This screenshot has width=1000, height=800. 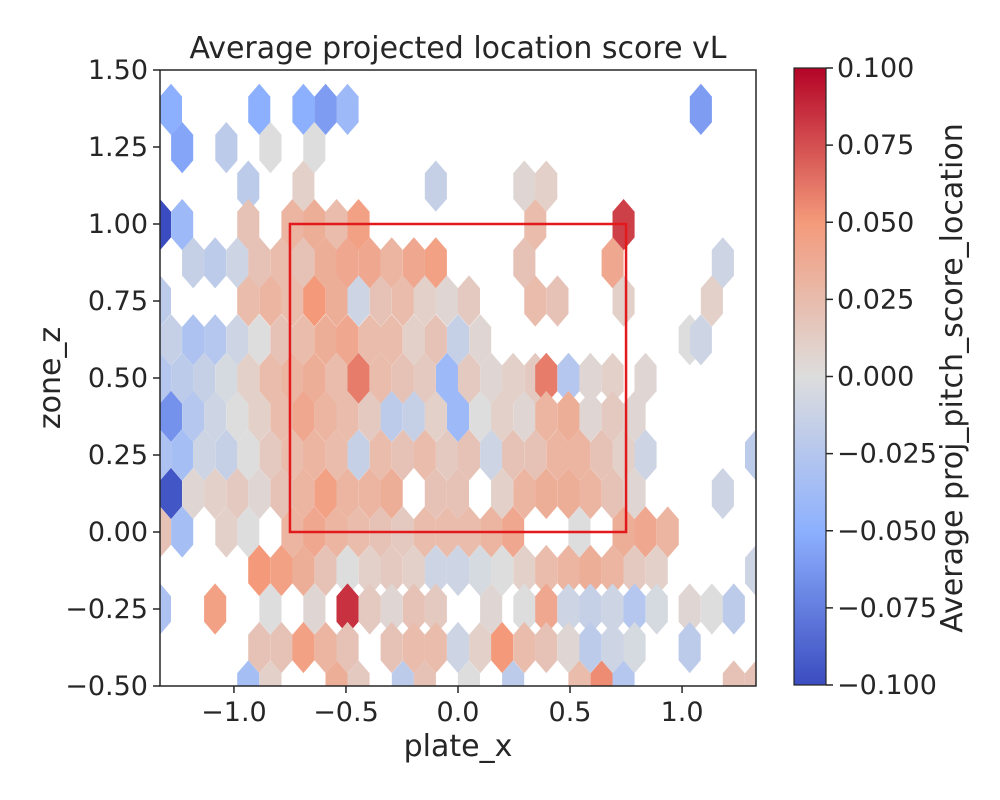 What do you see at coordinates (118, 301) in the screenshot?
I see `tick-label: 0.75` at bounding box center [118, 301].